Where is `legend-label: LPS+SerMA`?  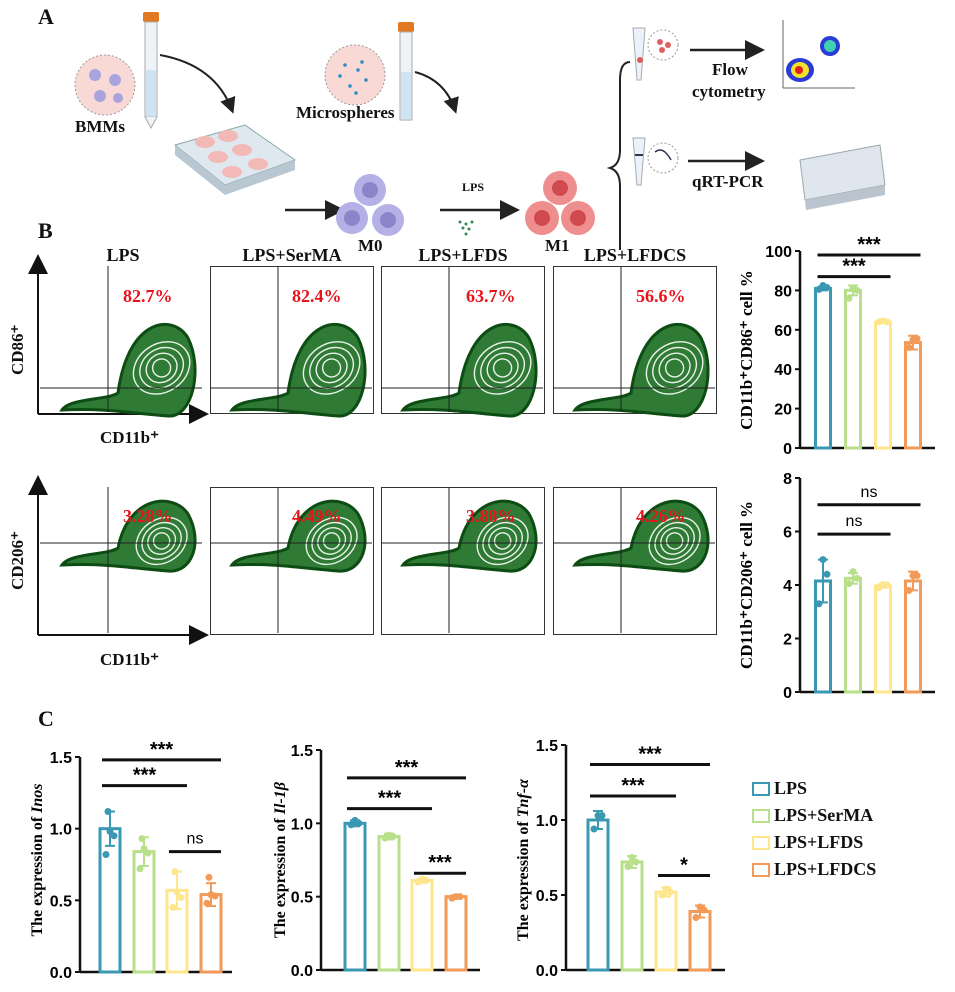 legend-label: LPS+SerMA is located at coordinates (824, 815).